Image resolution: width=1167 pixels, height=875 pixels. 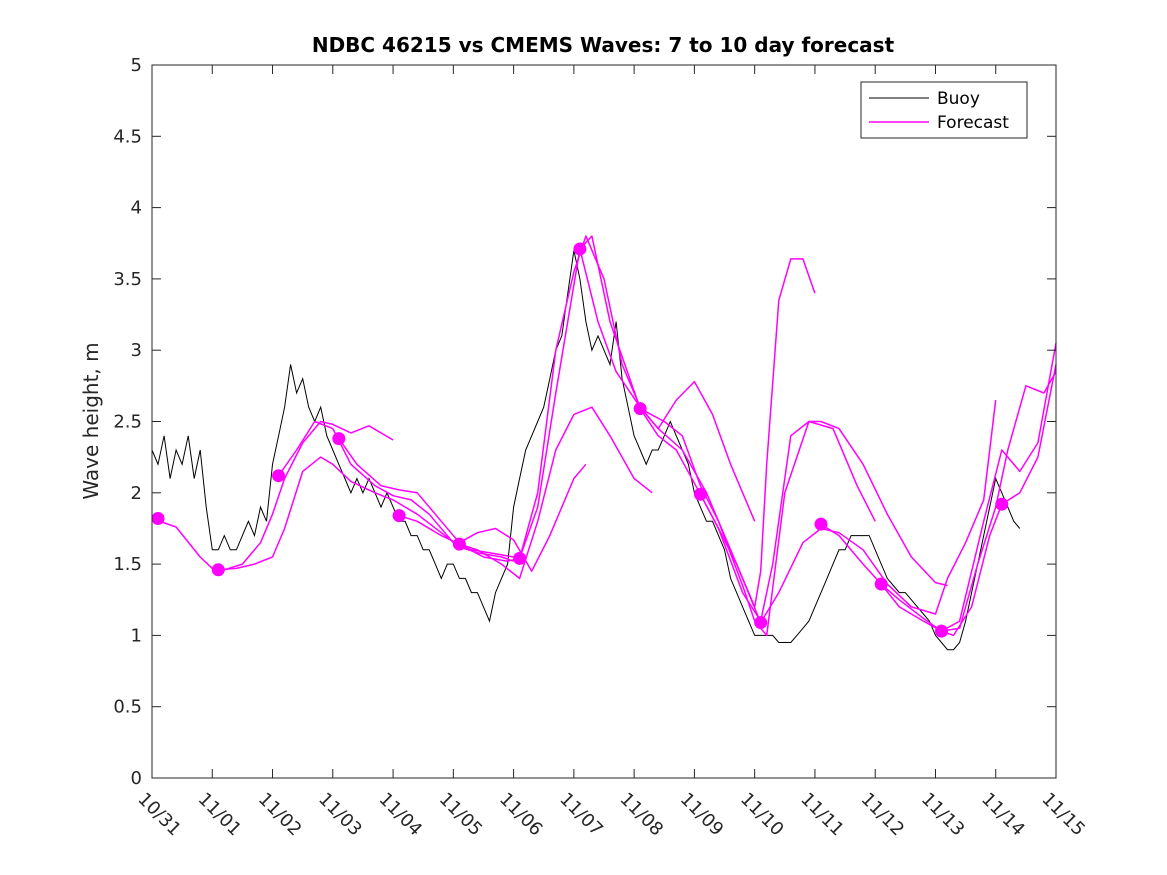 What do you see at coordinates (136, 65) in the screenshot?
I see `y-tick-label: 5` at bounding box center [136, 65].